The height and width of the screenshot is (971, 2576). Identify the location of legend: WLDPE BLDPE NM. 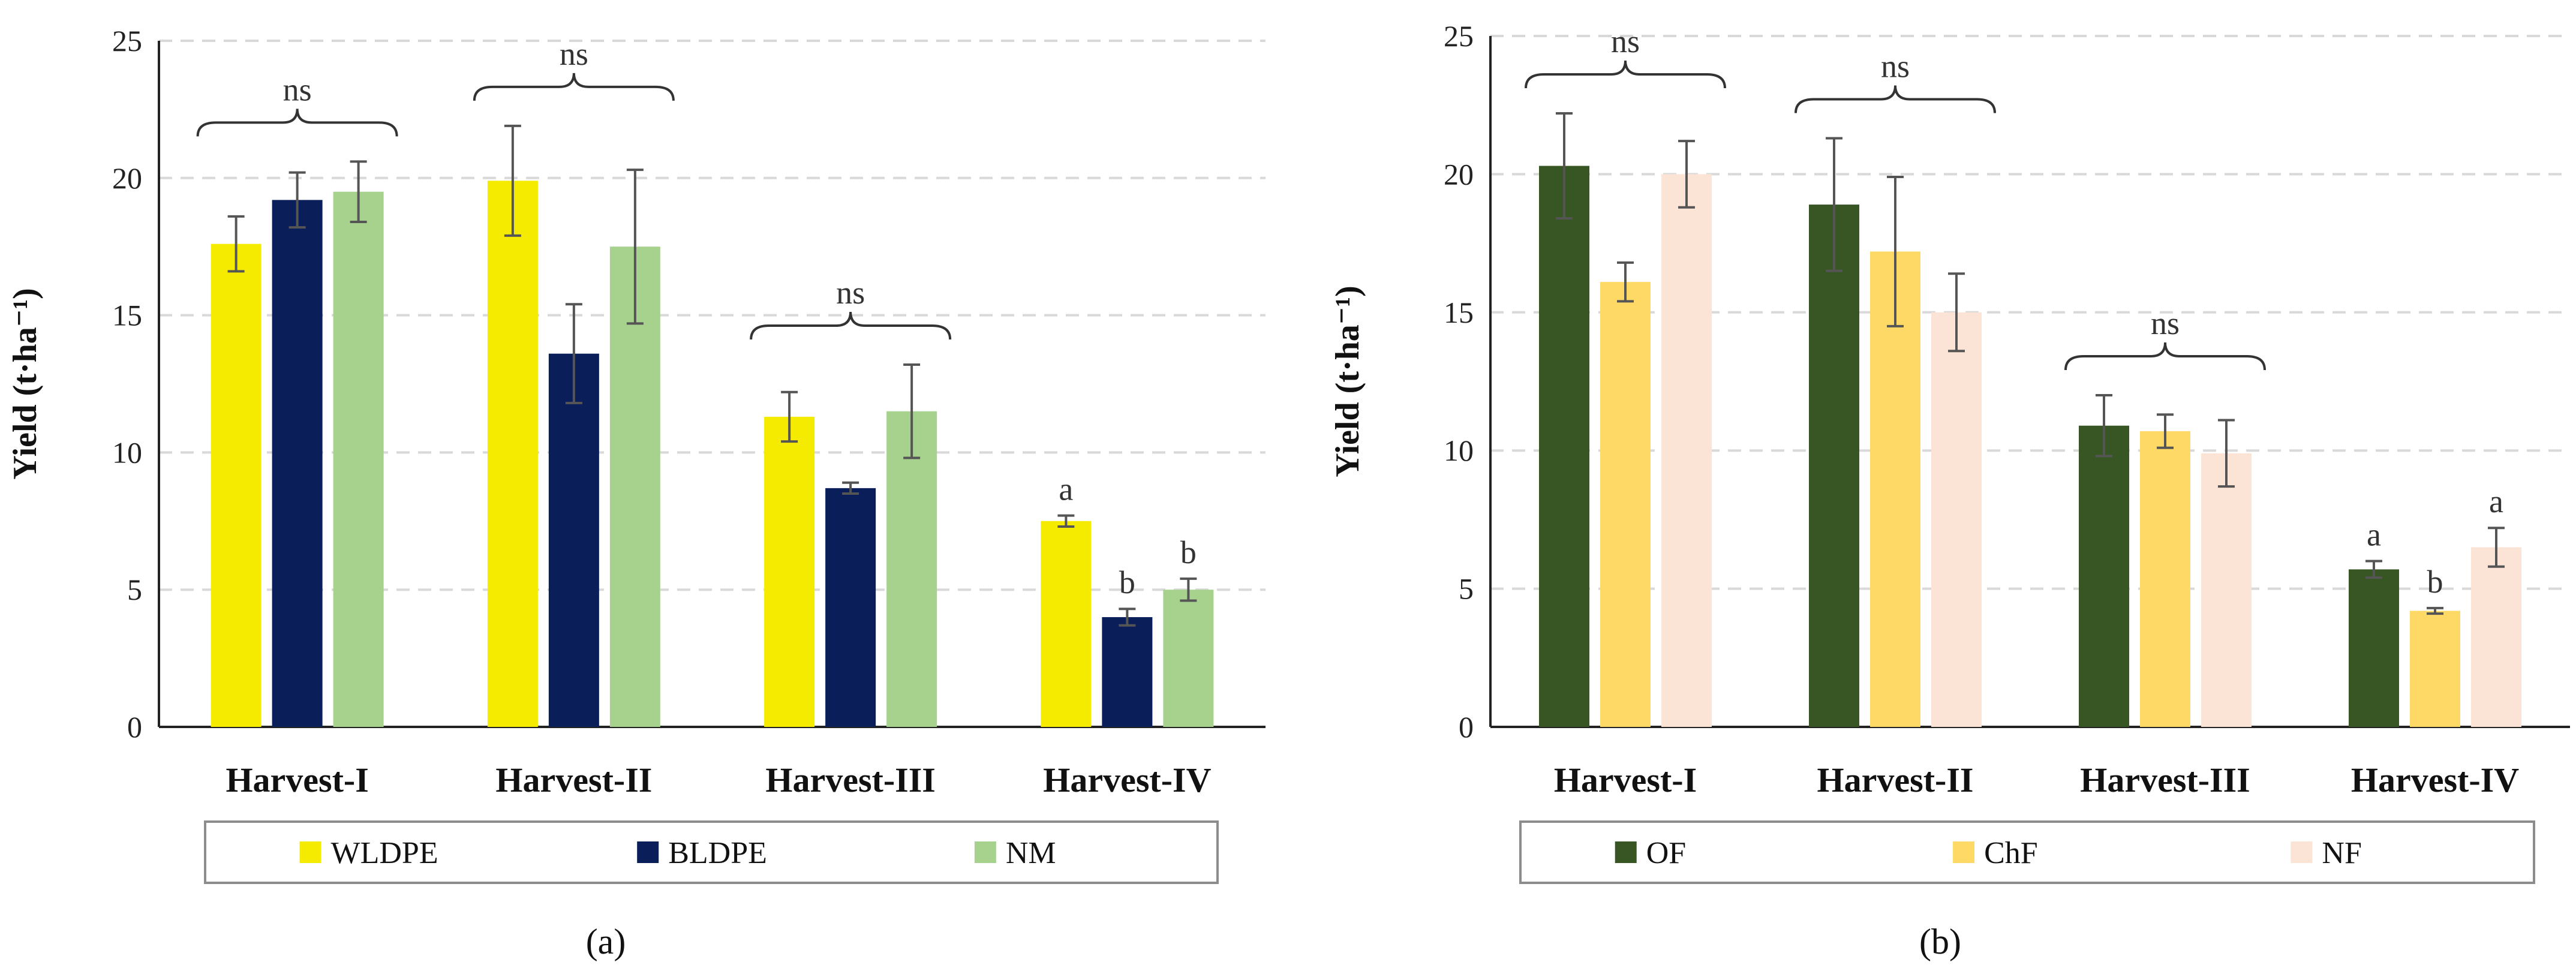
(712, 852).